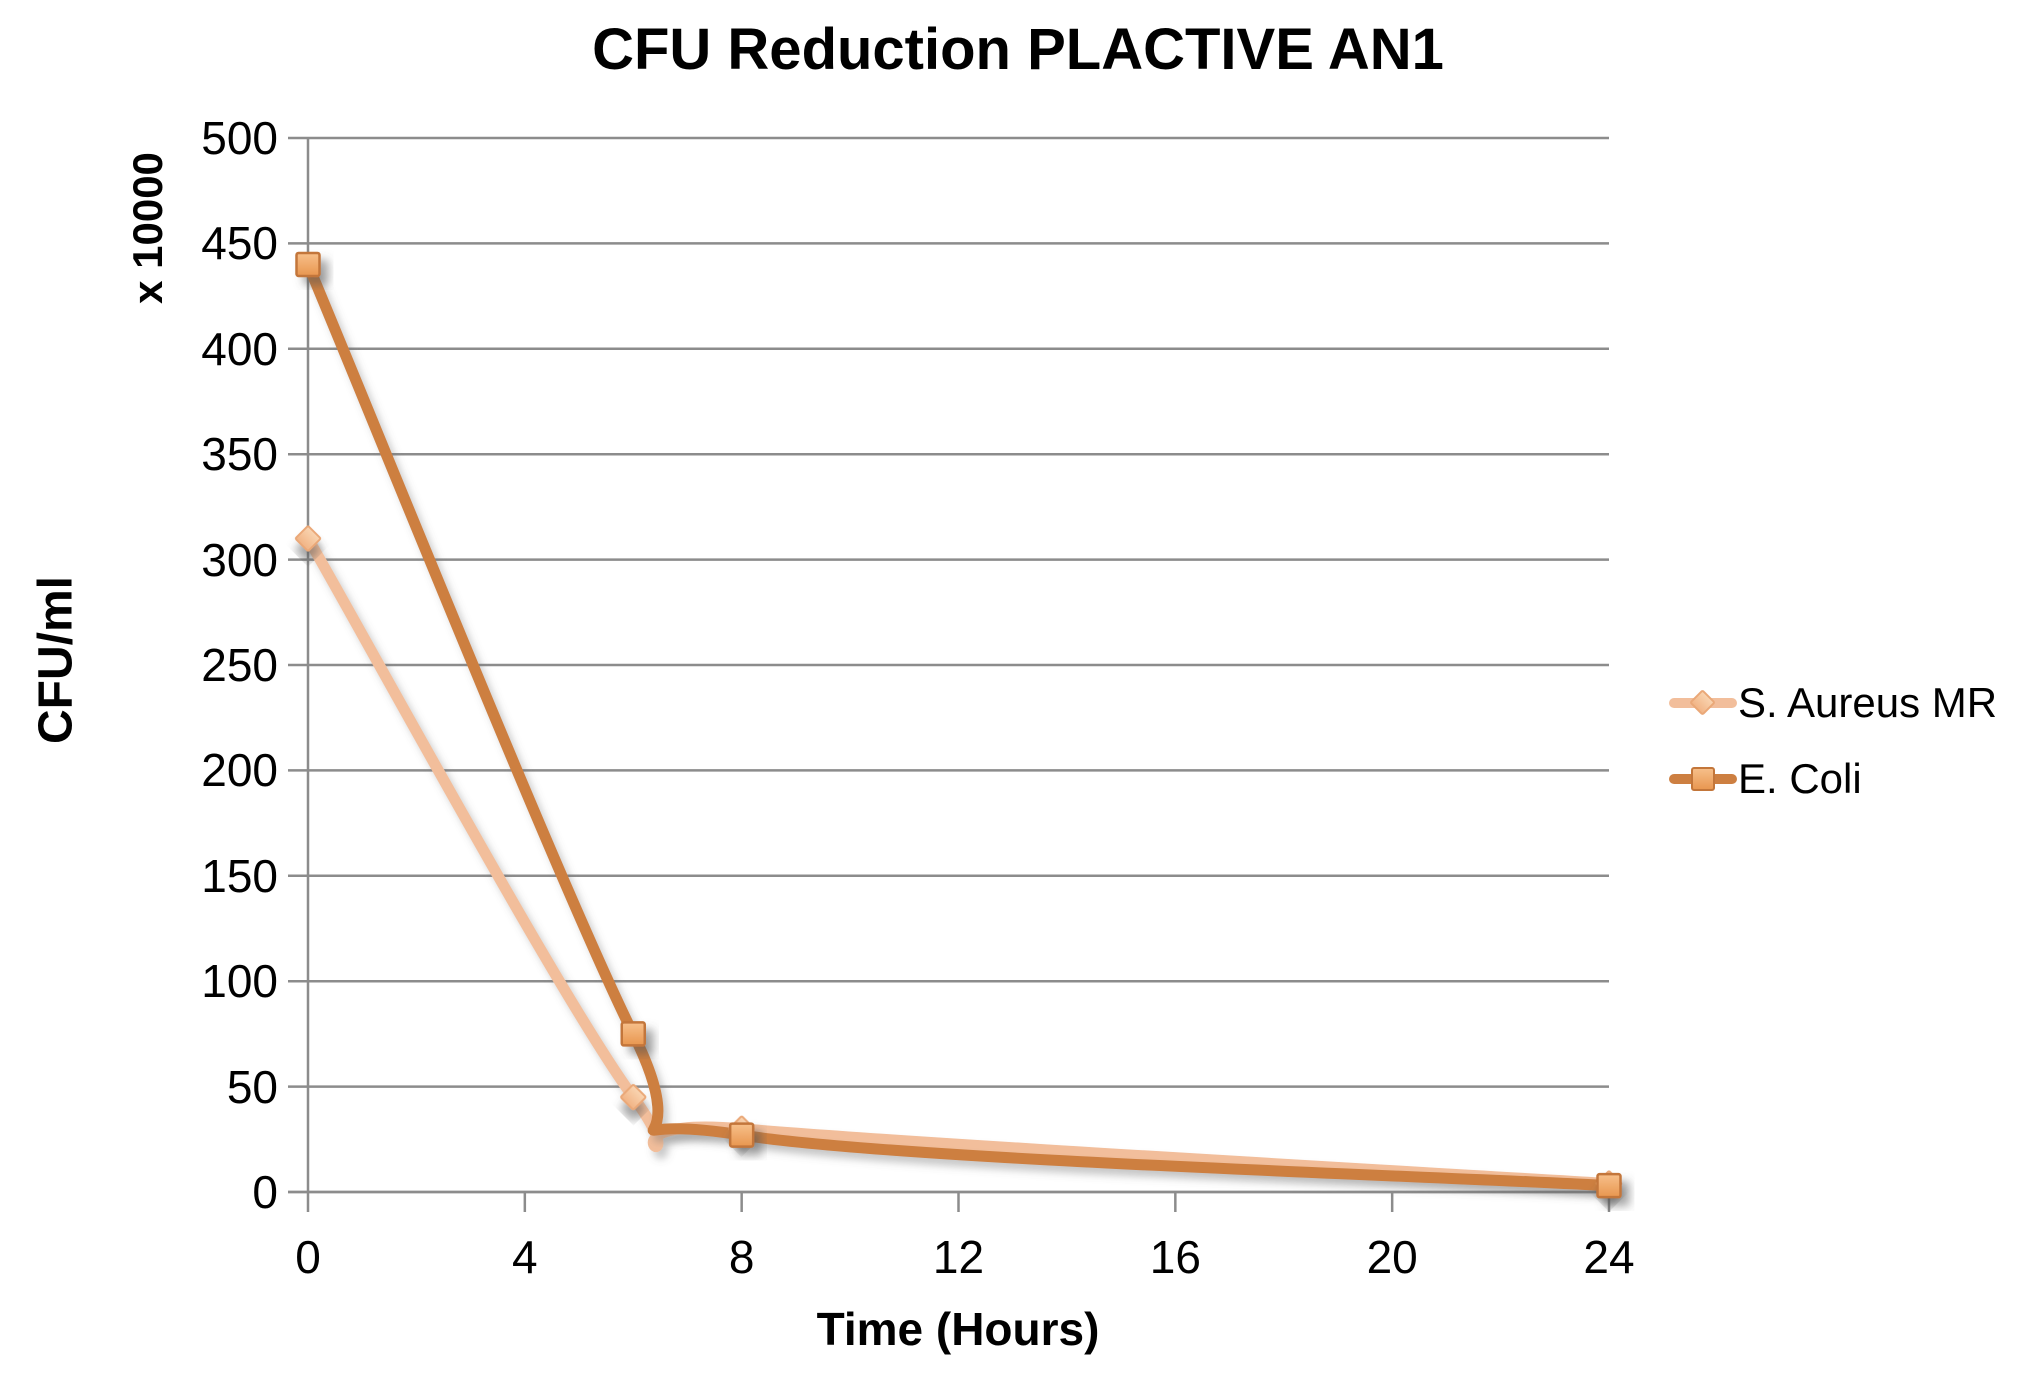 This screenshot has width=2036, height=1384. What do you see at coordinates (239, 348) in the screenshot?
I see `y-tick-label: 400` at bounding box center [239, 348].